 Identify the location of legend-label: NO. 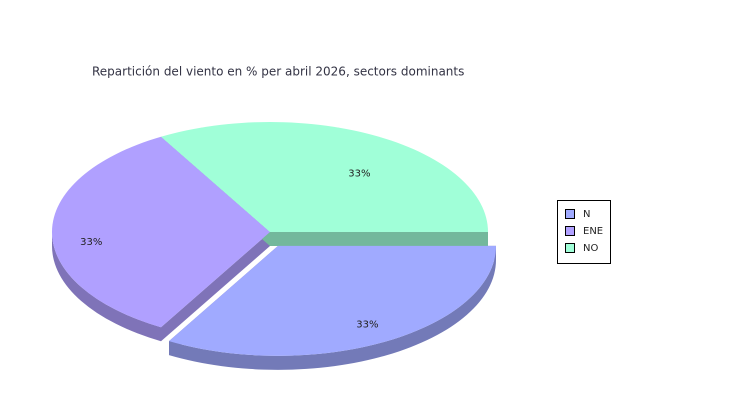
(590, 248).